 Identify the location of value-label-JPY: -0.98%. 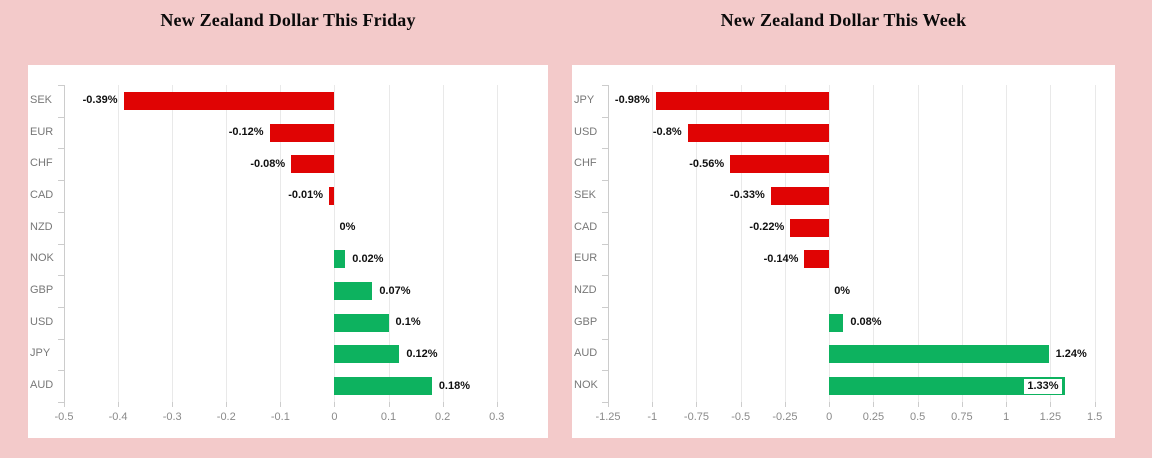
(632, 100).